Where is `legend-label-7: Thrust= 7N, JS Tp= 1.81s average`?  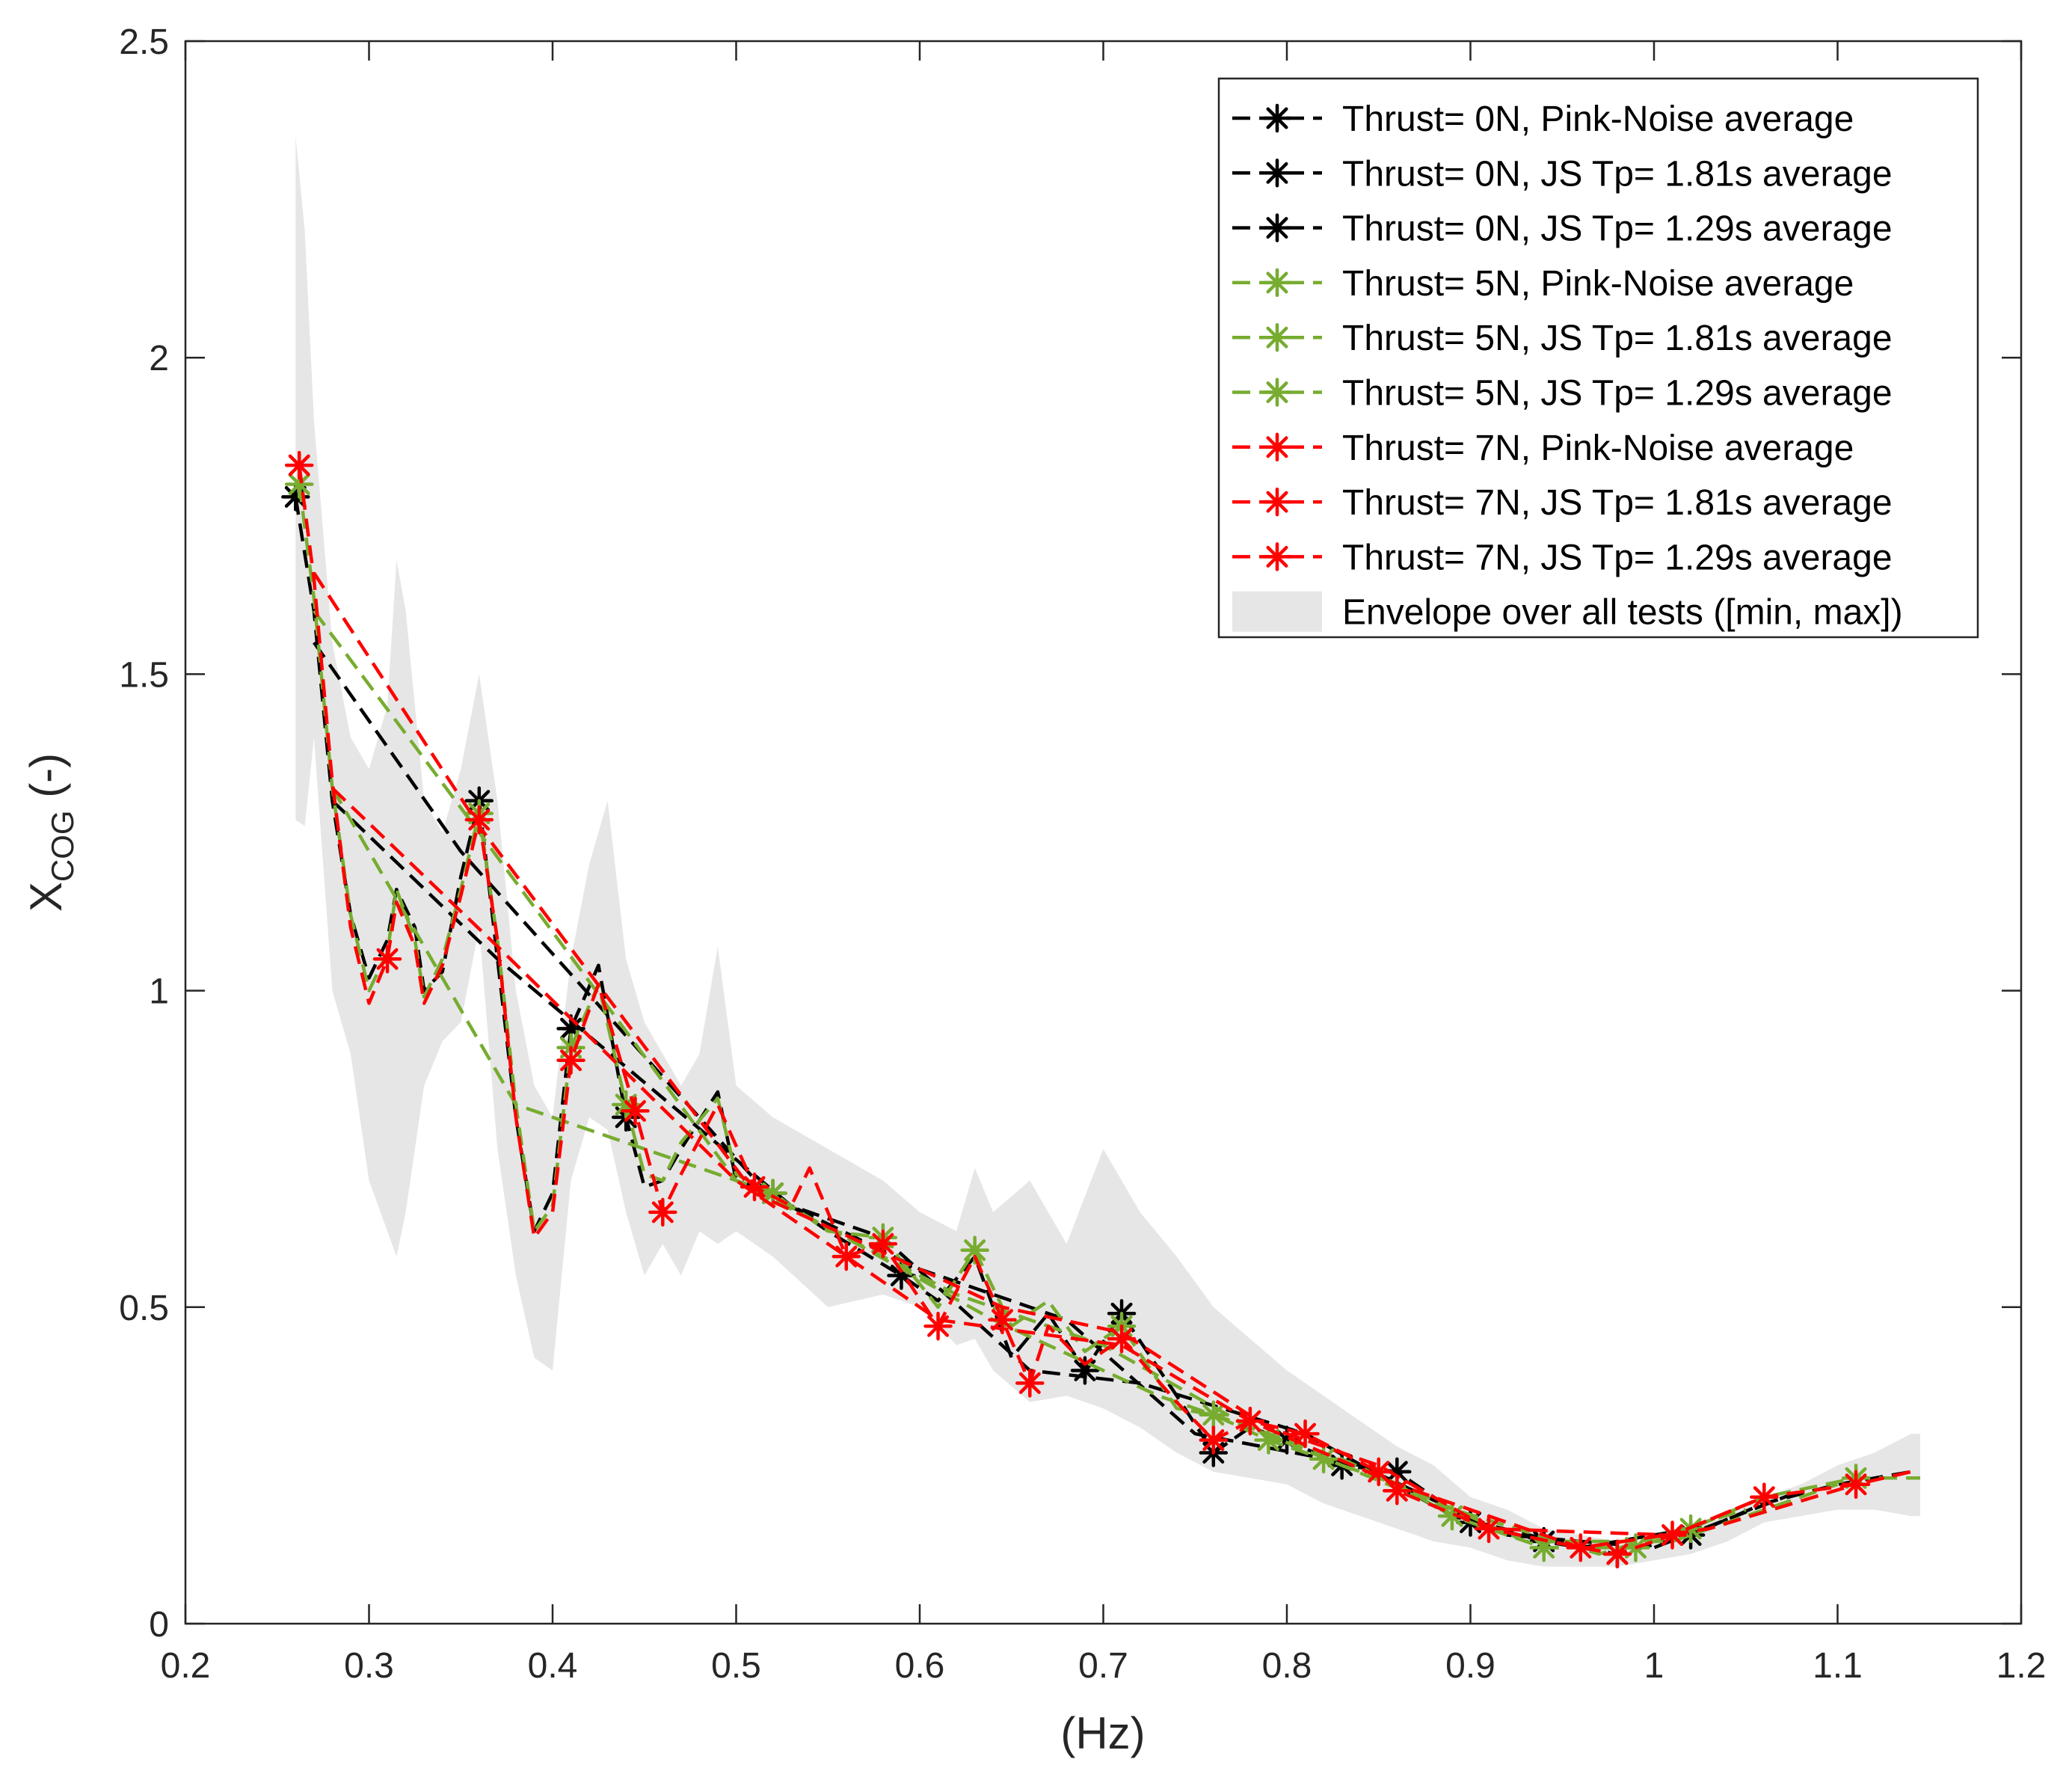 legend-label-7: Thrust= 7N, JS Tp= 1.81s average is located at coordinates (1618, 503).